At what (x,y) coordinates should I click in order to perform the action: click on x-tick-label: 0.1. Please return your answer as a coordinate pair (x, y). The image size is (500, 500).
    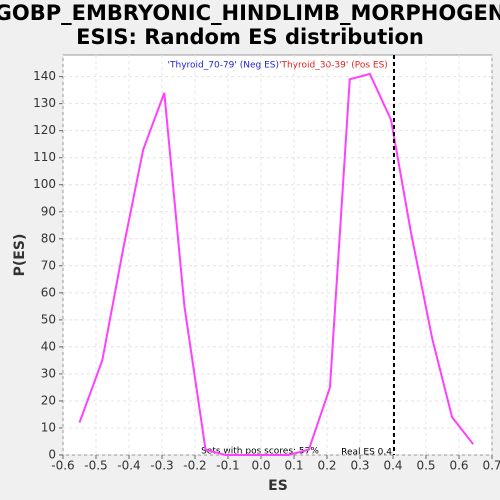
    Looking at the image, I should click on (293, 466).